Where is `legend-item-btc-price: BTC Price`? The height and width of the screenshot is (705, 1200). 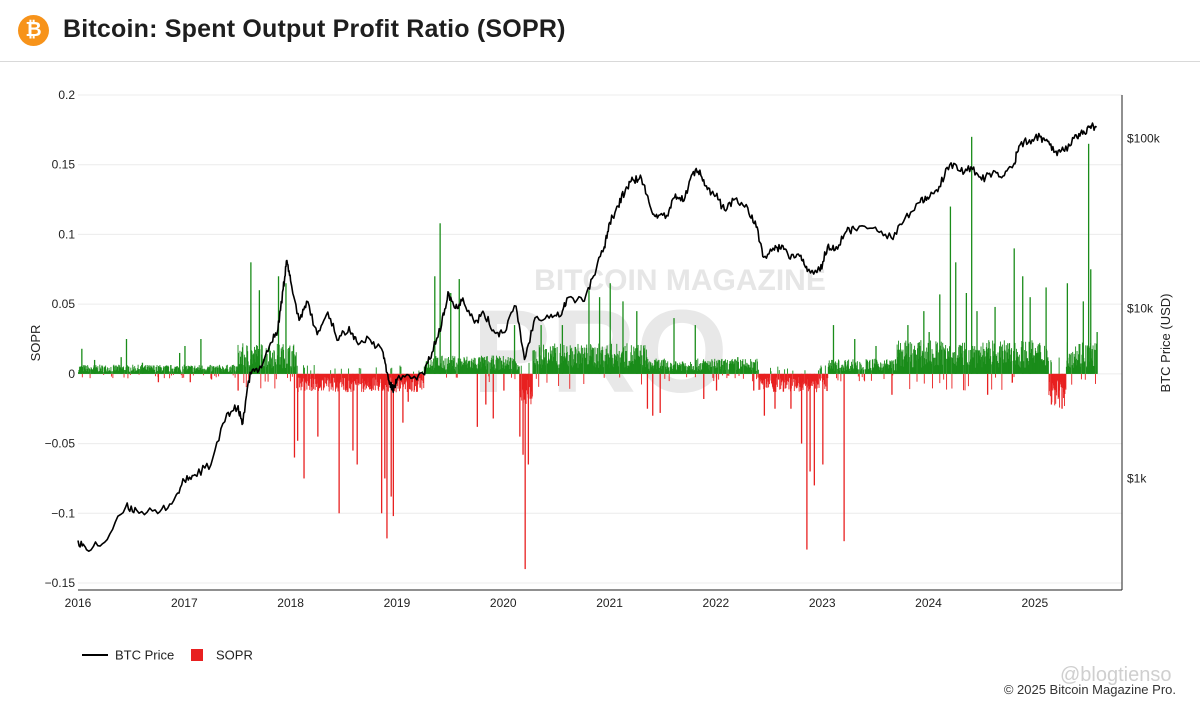
legend-item-btc-price: BTC Price is located at coordinates (128, 655).